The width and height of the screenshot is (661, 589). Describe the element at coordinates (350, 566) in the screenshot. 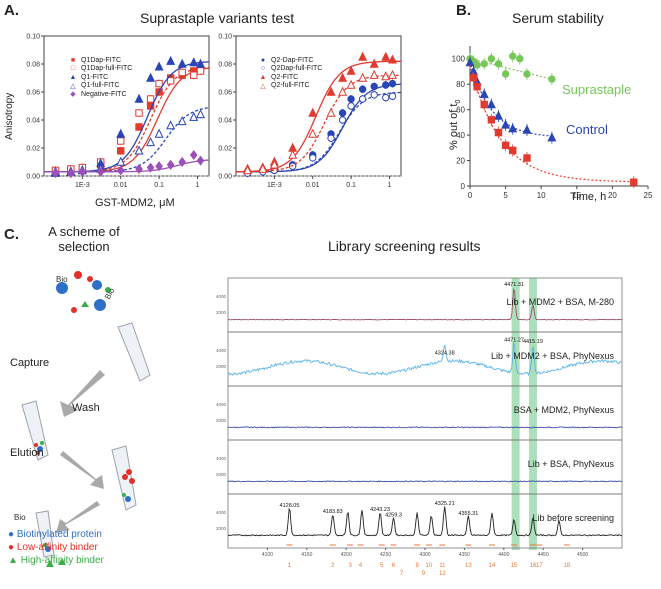

I see `index-label: 3` at that location.